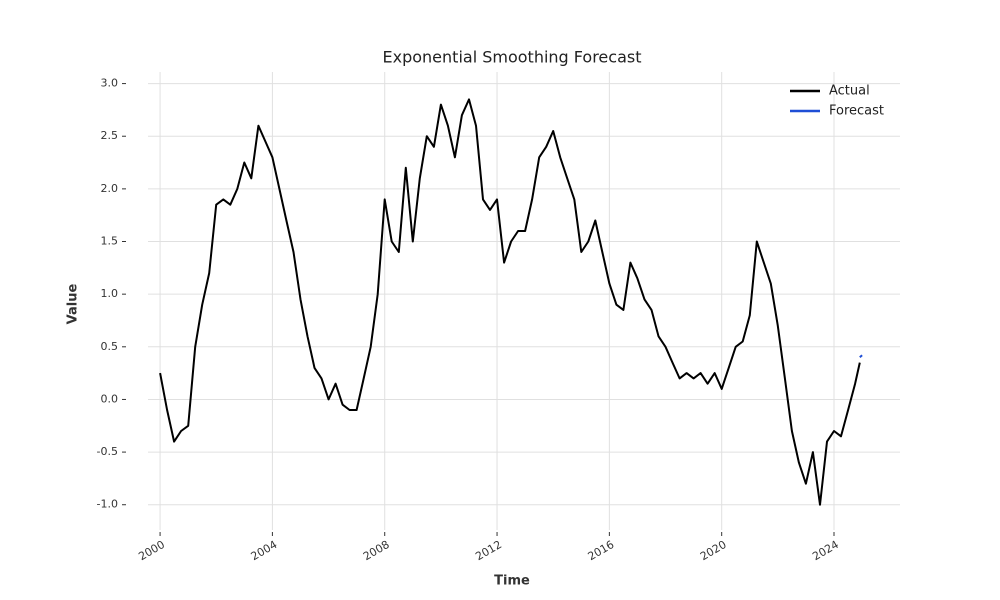  I want to click on y-tick-label: 0.5, so click(110, 346).